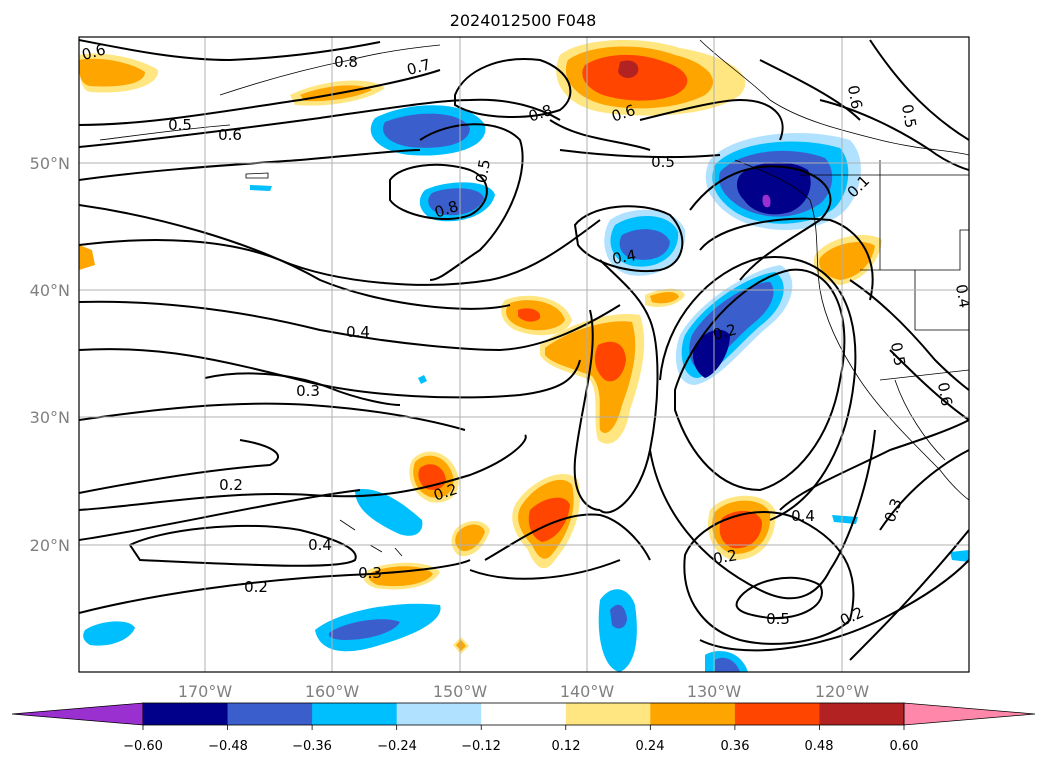  Describe the element at coordinates (735, 746) in the screenshot. I see `colorbar-tick-label: 0.36` at that location.